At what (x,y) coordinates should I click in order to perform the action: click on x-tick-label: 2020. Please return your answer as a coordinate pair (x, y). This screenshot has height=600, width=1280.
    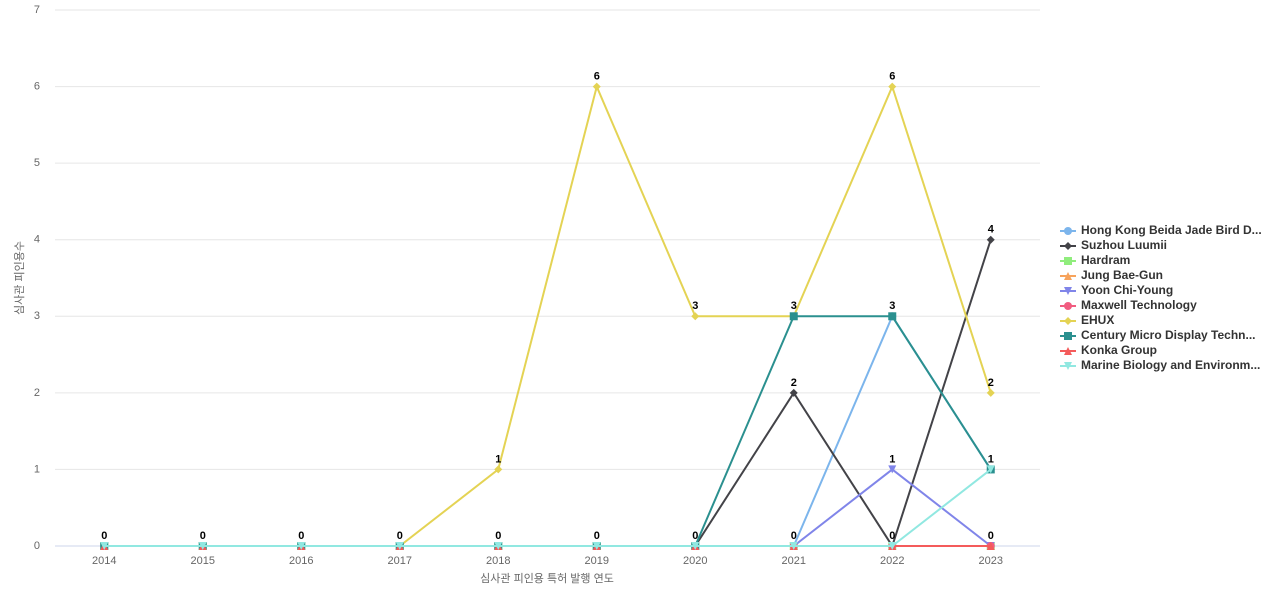
    Looking at the image, I should click on (695, 561).